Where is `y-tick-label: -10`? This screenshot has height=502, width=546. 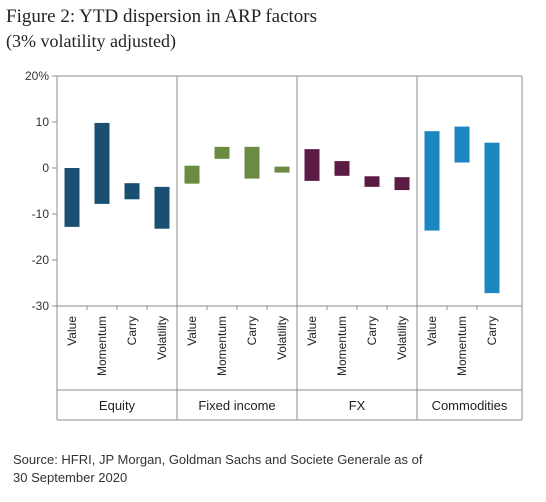
y-tick-label: -10 is located at coordinates (41, 214).